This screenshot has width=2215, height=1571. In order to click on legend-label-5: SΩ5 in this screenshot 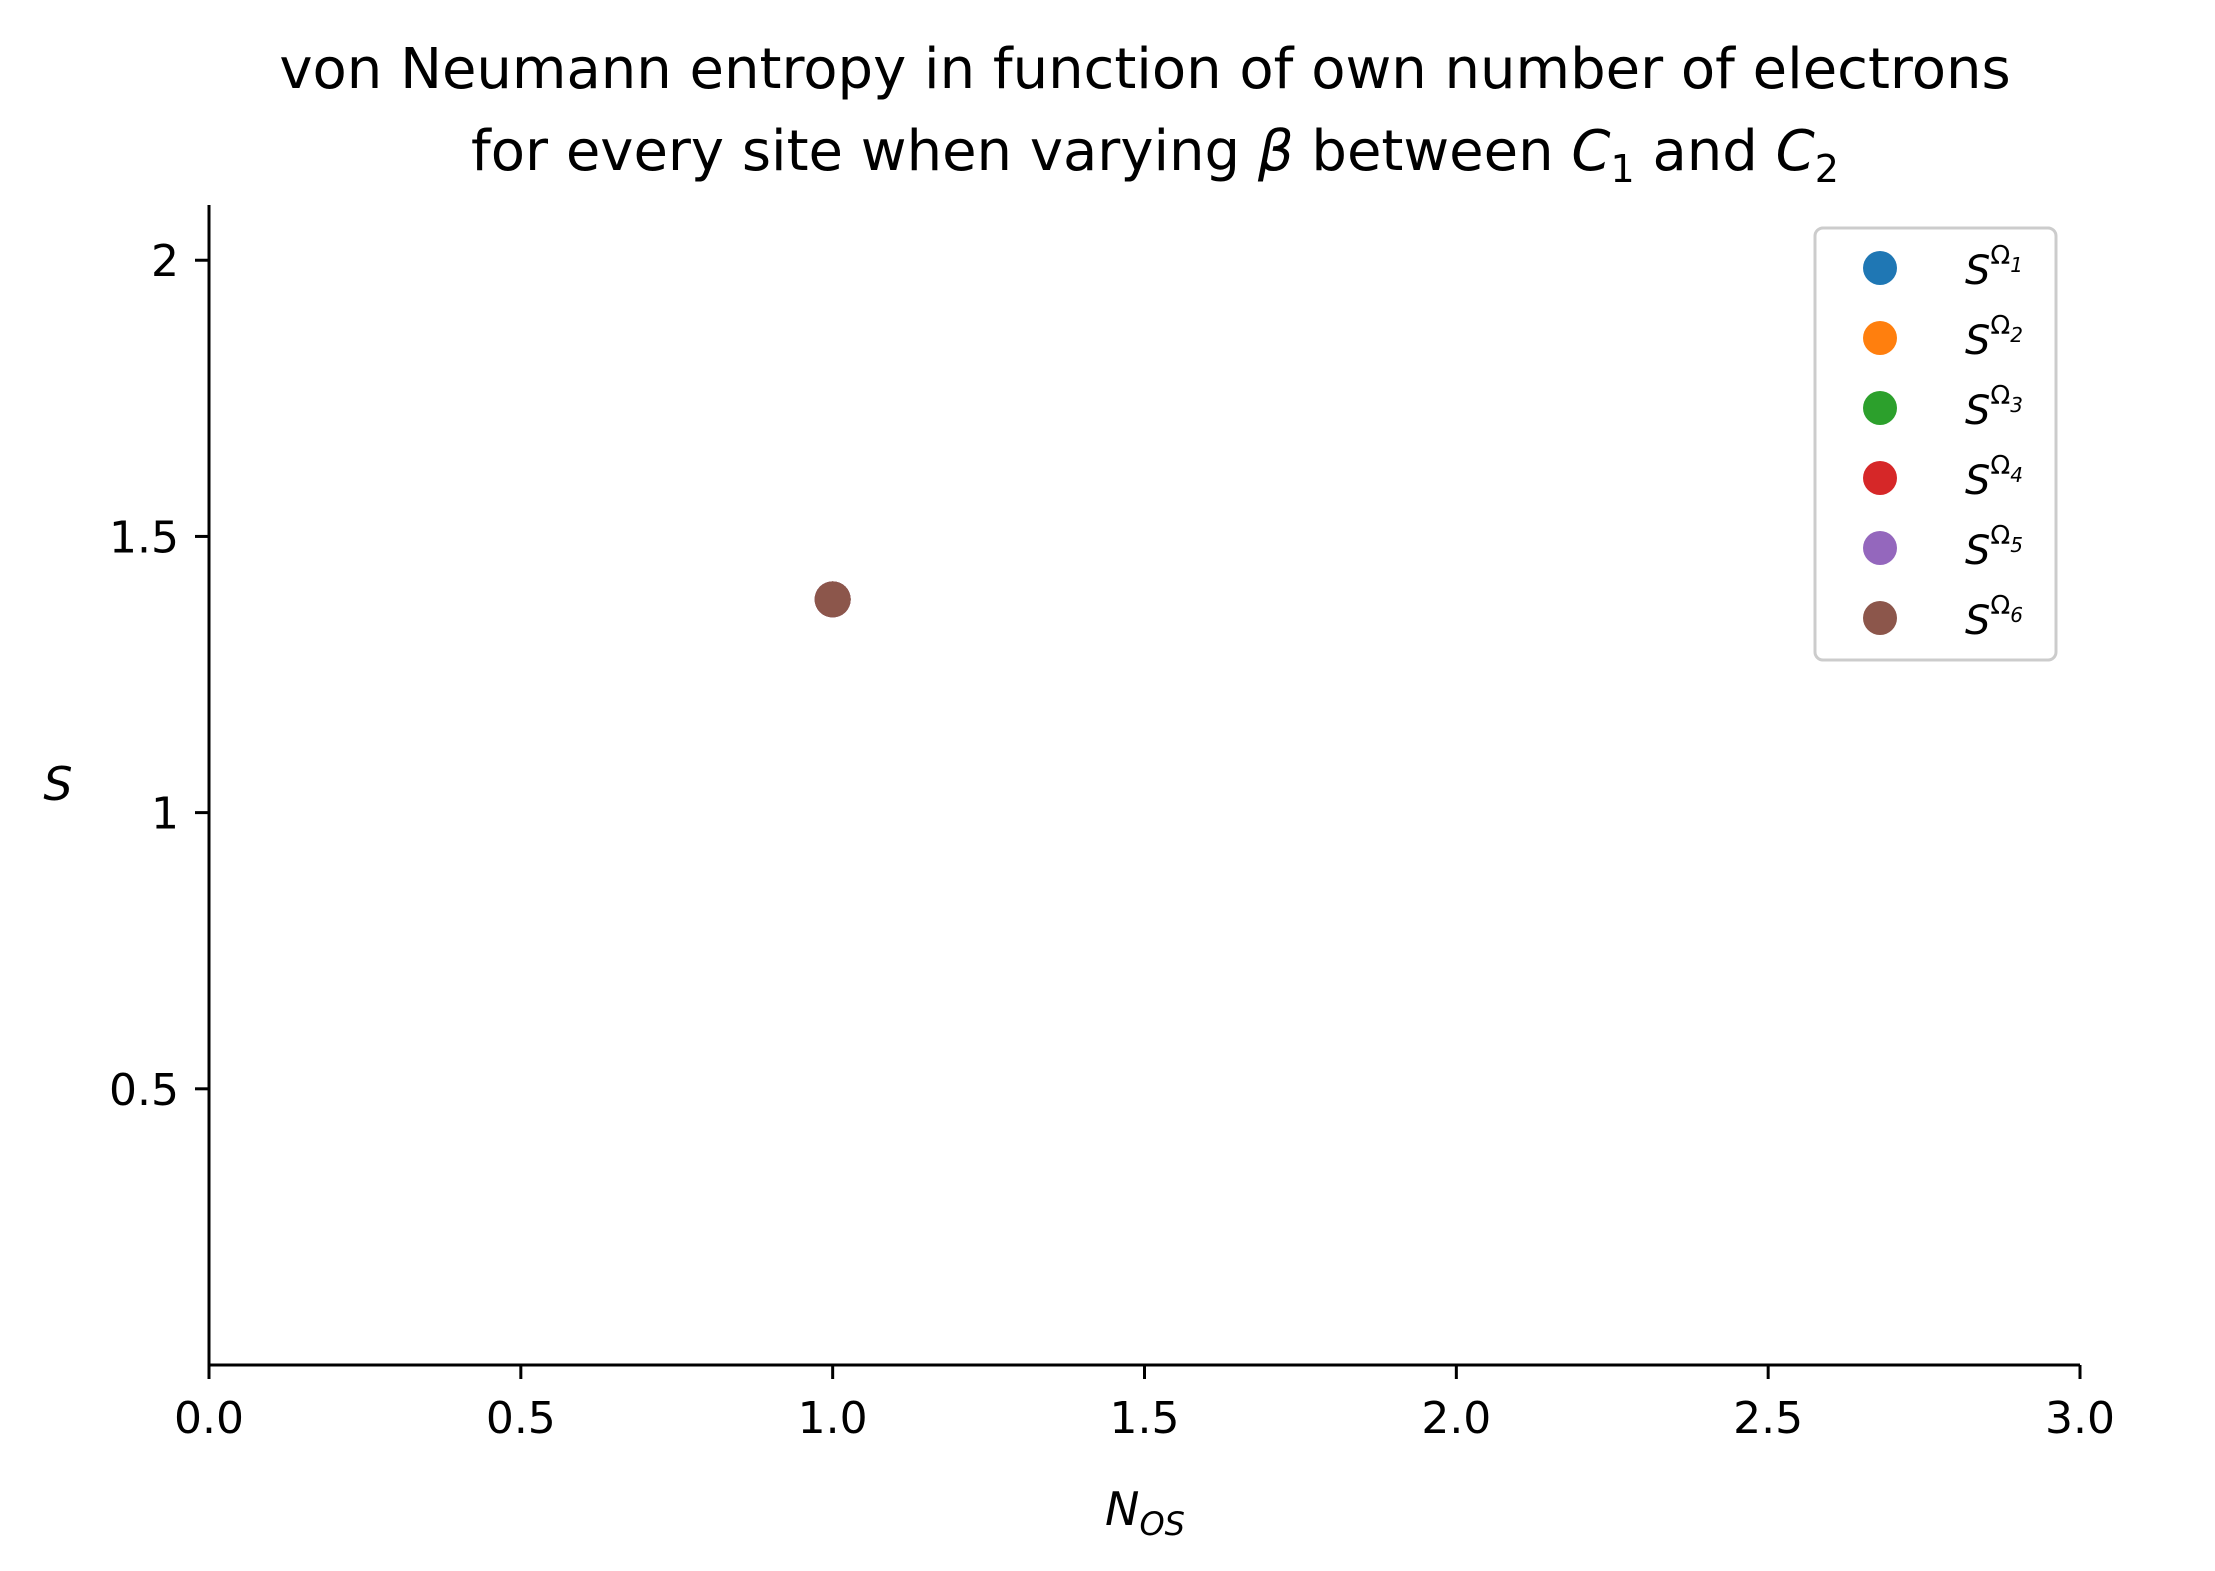, I will do `click(1994, 547)`.